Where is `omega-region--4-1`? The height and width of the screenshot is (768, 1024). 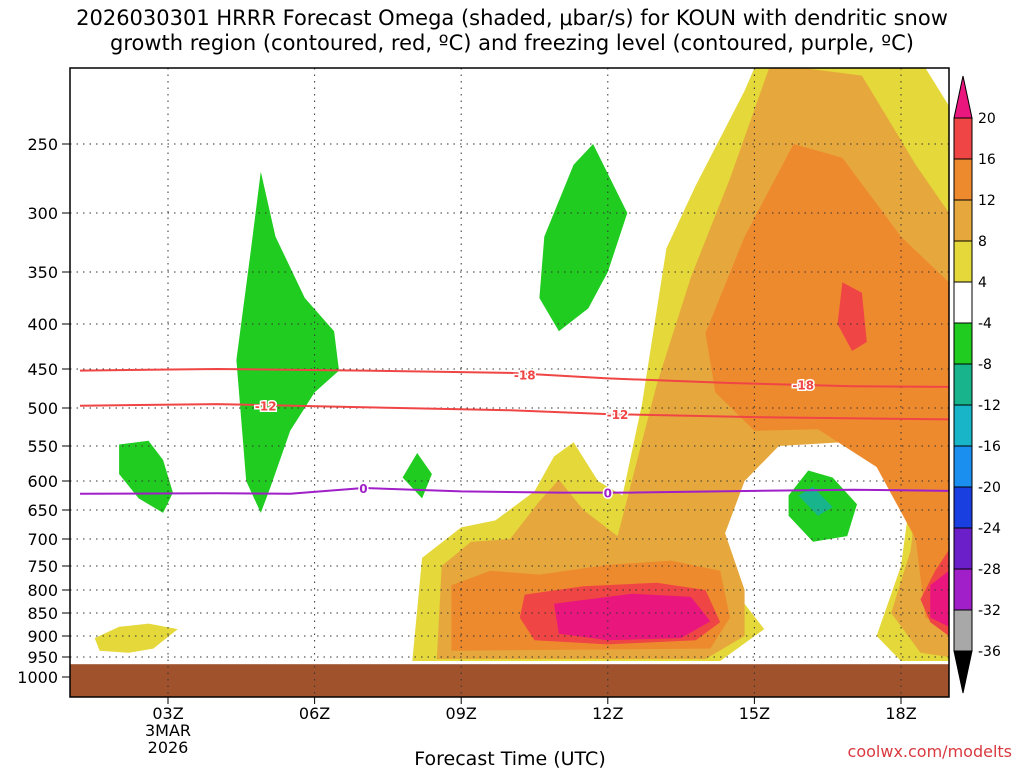
omega-region--4-1 is located at coordinates (287, 342).